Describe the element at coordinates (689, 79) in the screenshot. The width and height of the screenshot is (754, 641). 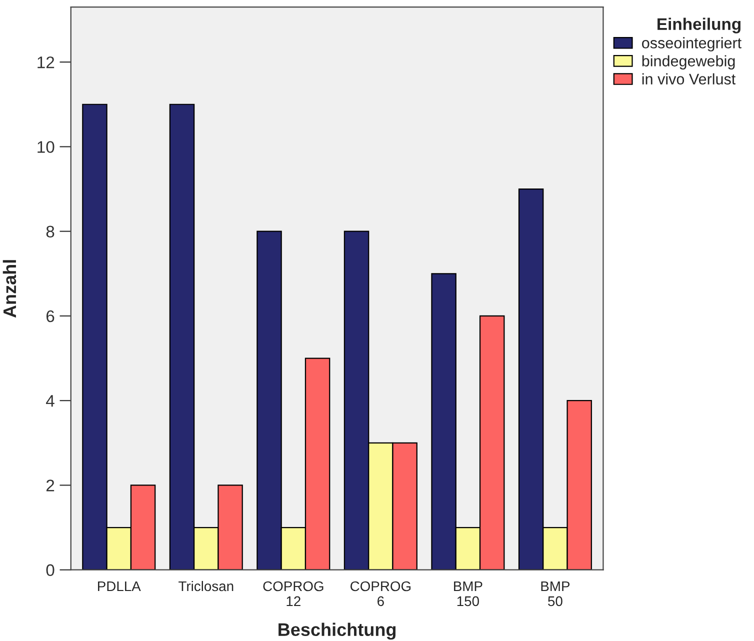
I see `legend-label: in vivo Verlust` at that location.